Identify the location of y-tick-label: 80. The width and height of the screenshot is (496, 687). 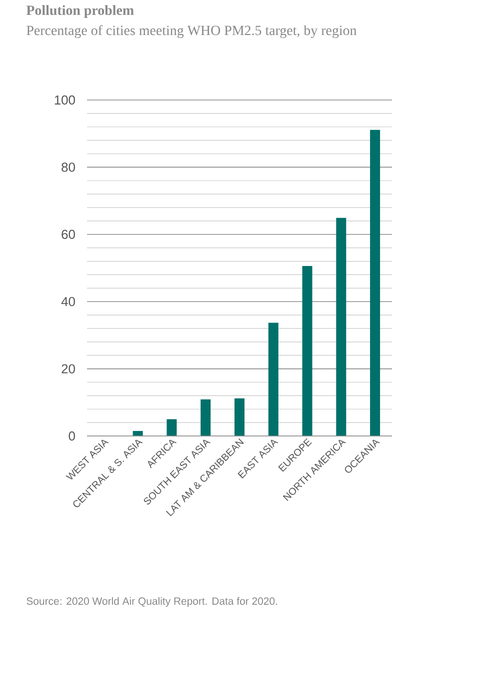
(68, 167).